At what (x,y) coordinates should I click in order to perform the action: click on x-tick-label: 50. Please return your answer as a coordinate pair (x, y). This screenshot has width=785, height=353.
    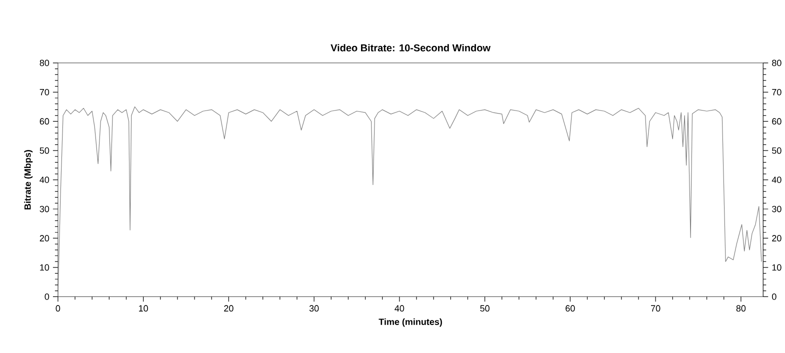
    Looking at the image, I should click on (485, 308).